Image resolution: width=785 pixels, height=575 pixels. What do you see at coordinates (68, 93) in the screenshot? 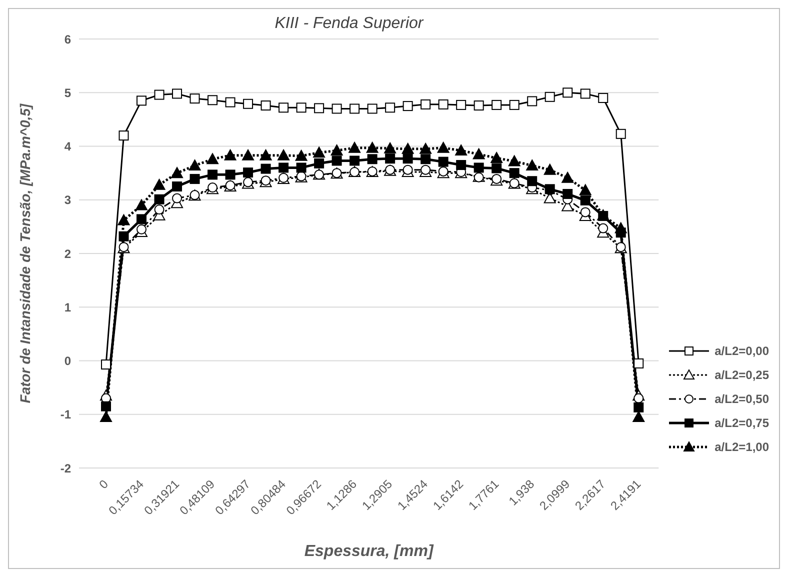
I see `y-tick-label: 5` at bounding box center [68, 93].